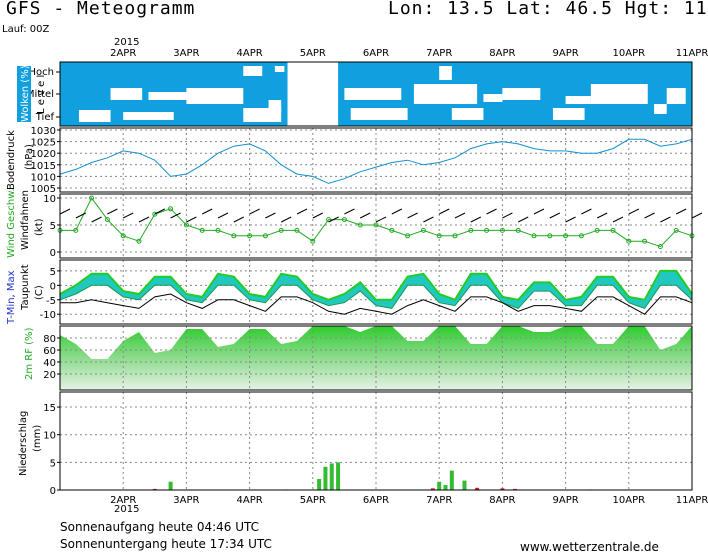 The image size is (708, 553). What do you see at coordinates (53, 272) in the screenshot?
I see `y-tick-label: 5` at bounding box center [53, 272].